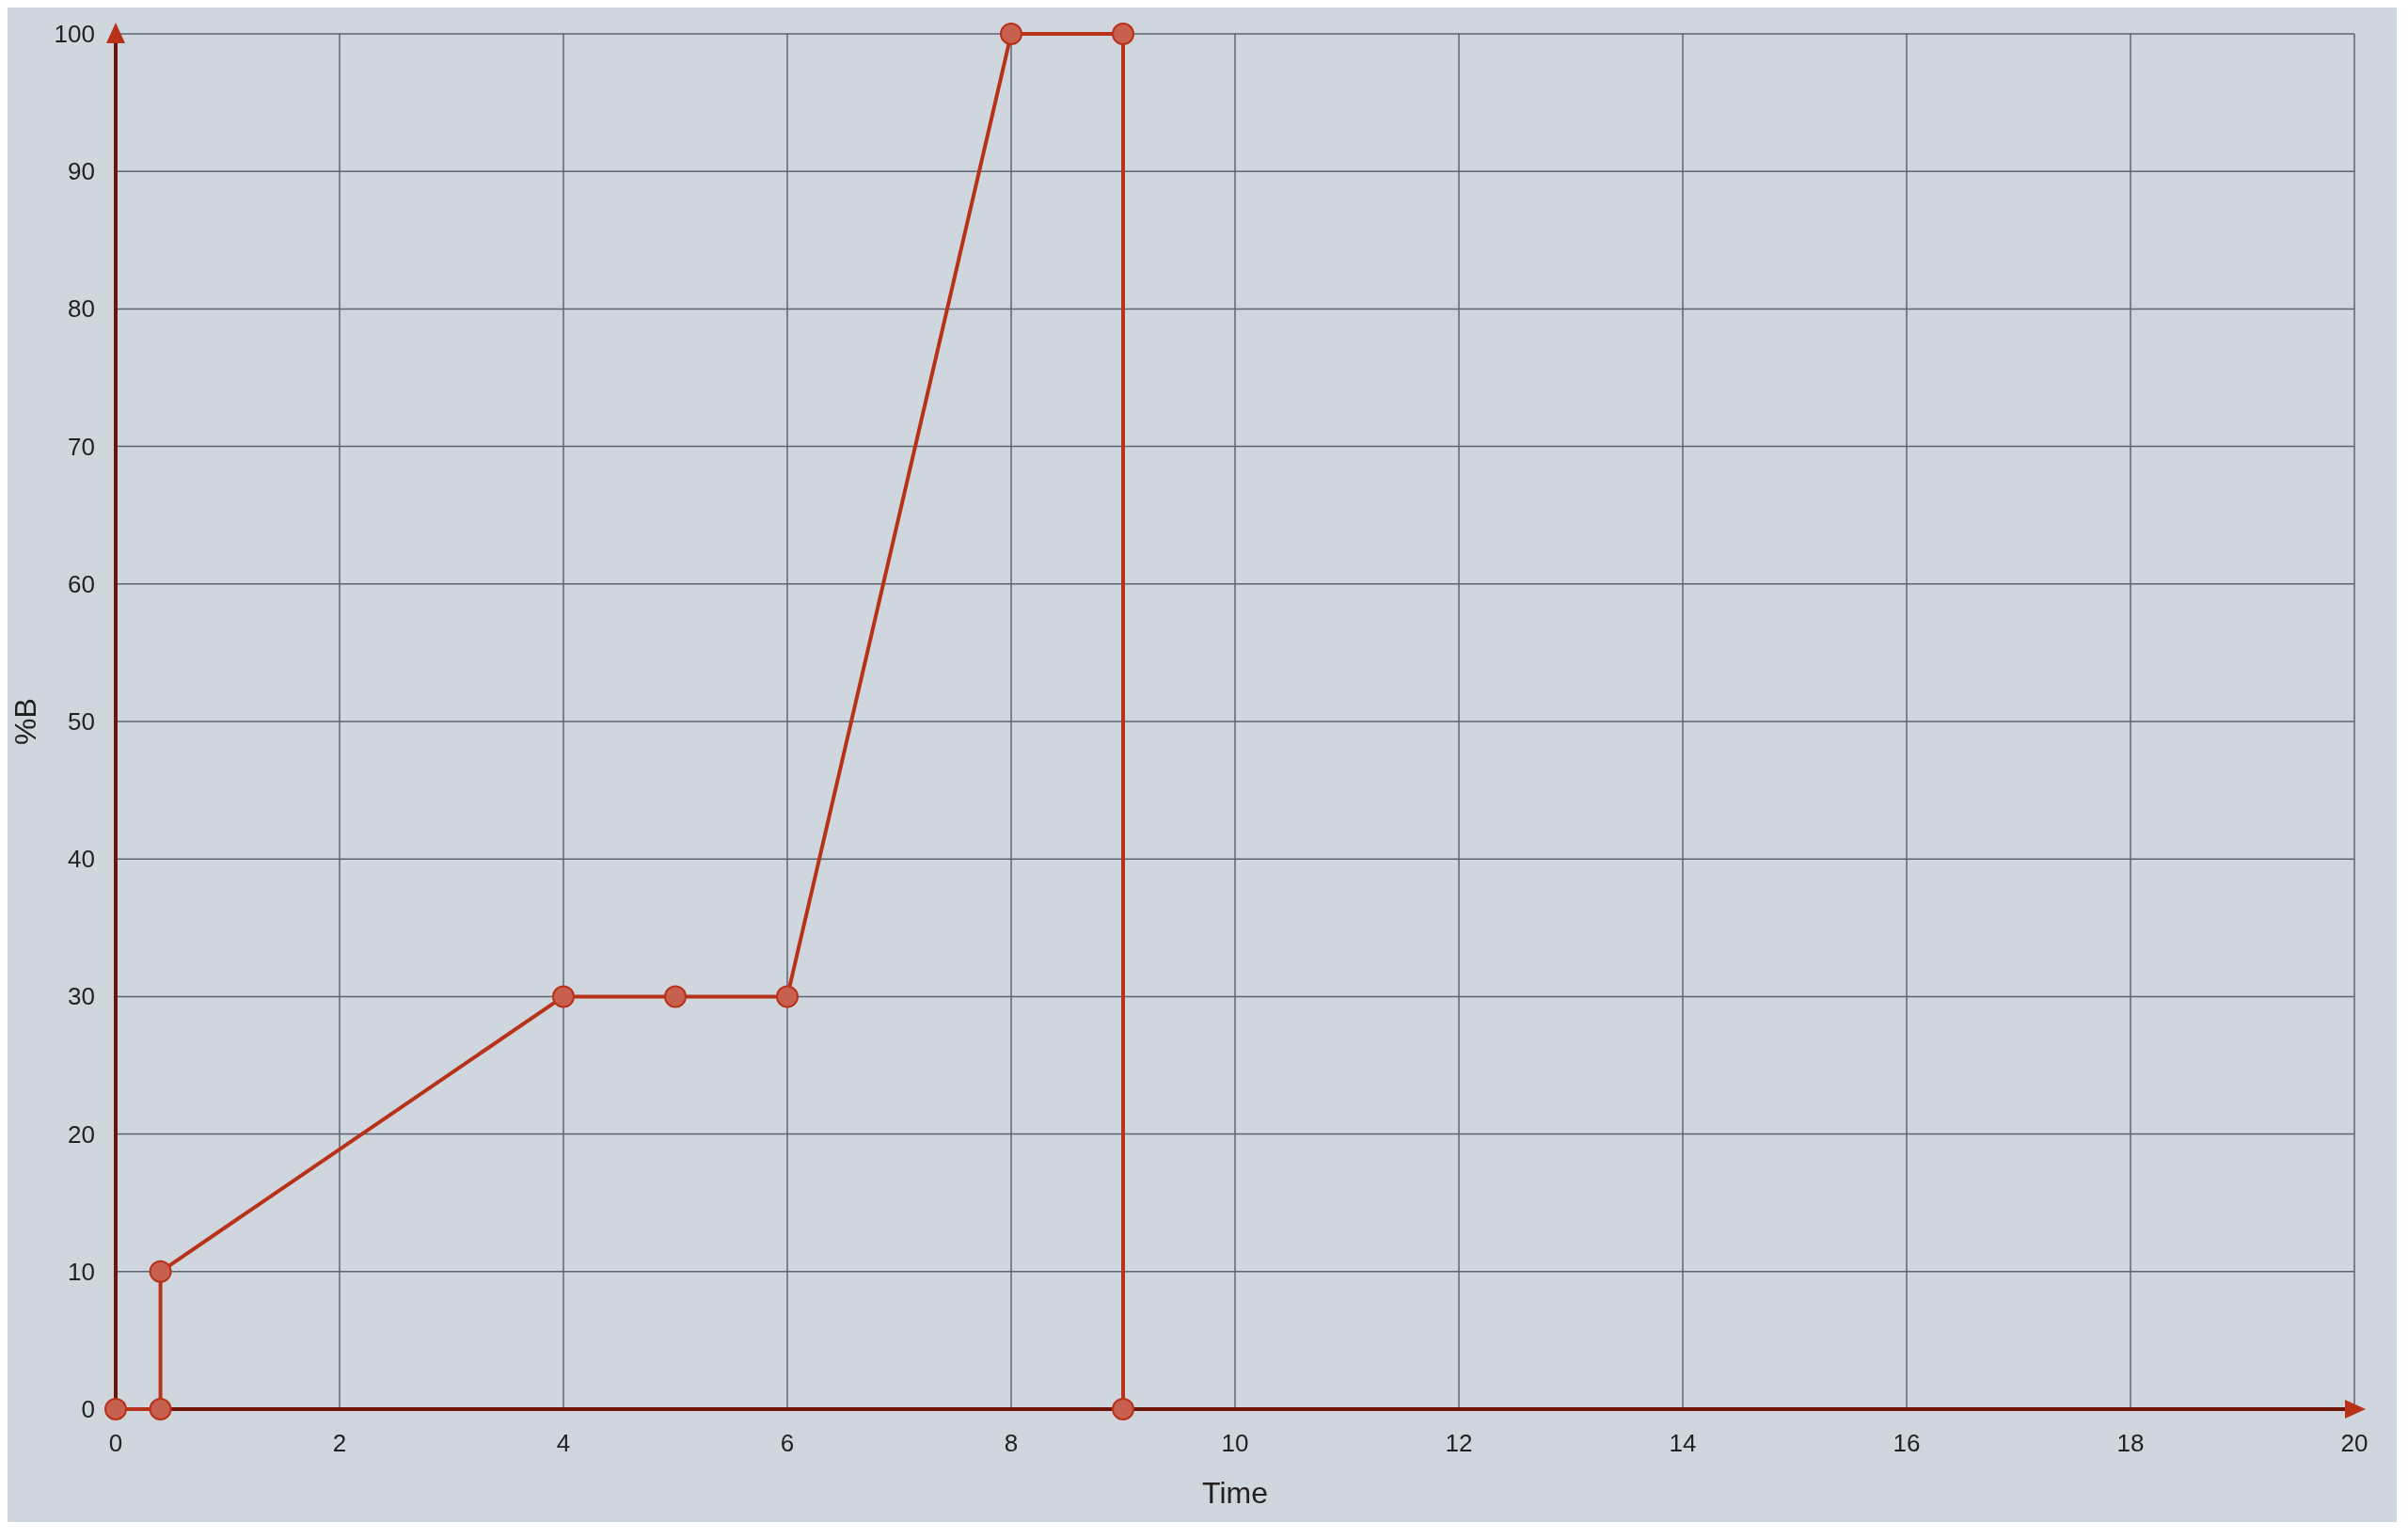 This screenshot has width=2408, height=1538. Describe the element at coordinates (25, 722) in the screenshot. I see `y-axis-title: %B` at that location.